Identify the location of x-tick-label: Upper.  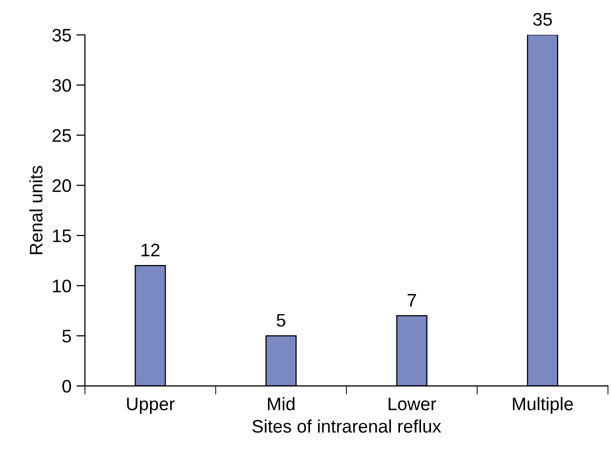
(151, 406).